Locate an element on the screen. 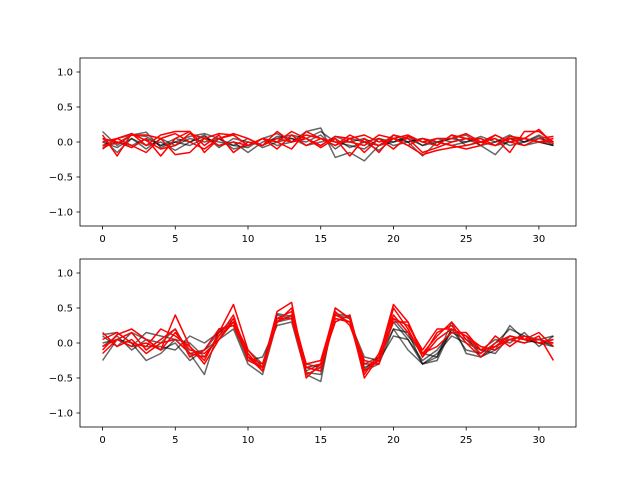  bottom-y-tick-label: −0.5 is located at coordinates (61, 379).